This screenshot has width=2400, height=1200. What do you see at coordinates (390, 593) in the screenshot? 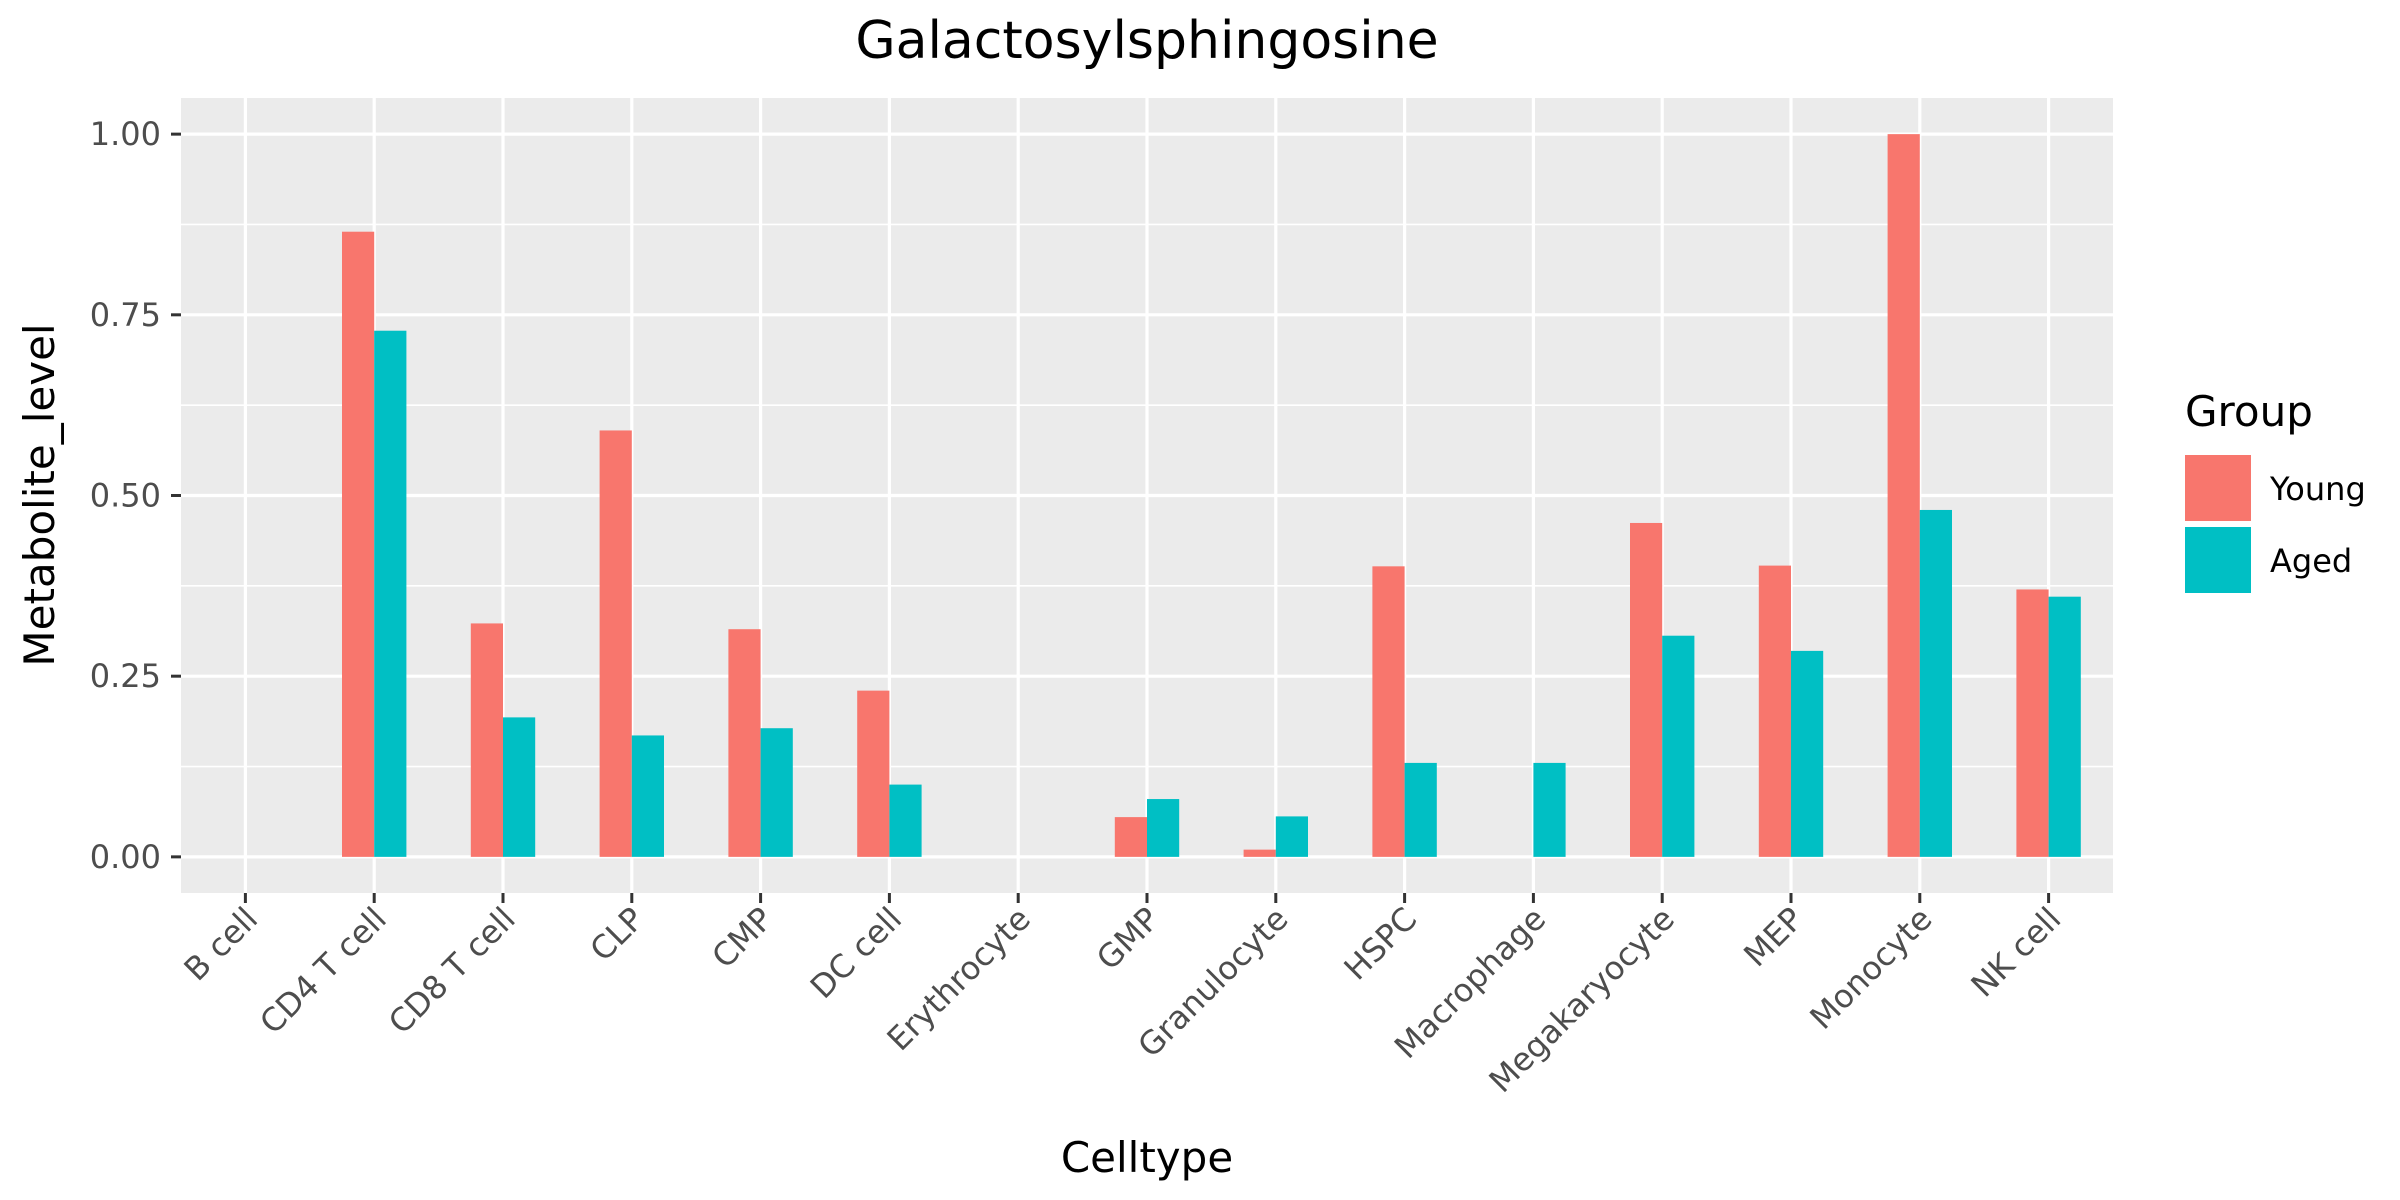
I see `bar-aged-cd4-t-cell` at bounding box center [390, 593].